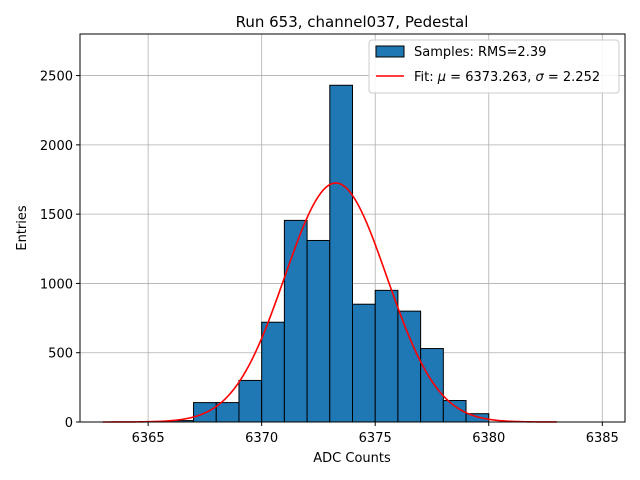 The width and height of the screenshot is (640, 480). I want to click on legend-samples-label: Samples: RMS=2.39, so click(480, 52).